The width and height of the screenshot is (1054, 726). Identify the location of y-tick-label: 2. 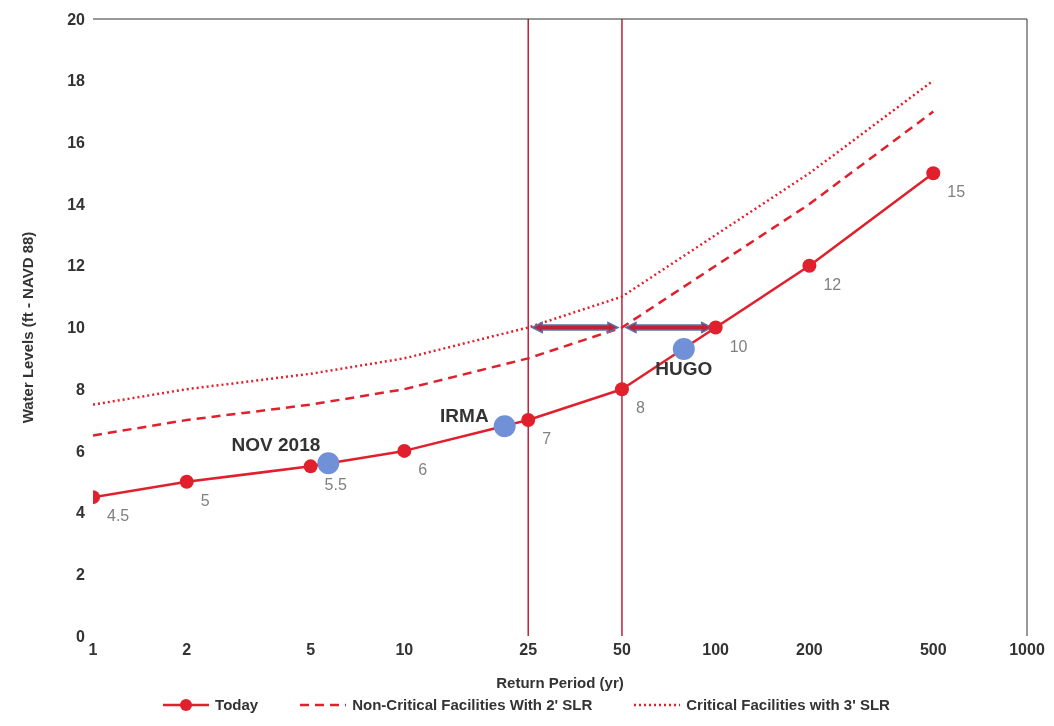
(81, 574).